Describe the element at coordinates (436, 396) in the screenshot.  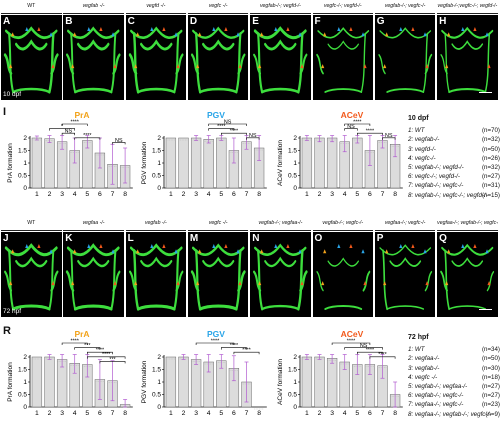
I see `legend-label: 6: vegfab-/-; vegfc-/-` at that location.